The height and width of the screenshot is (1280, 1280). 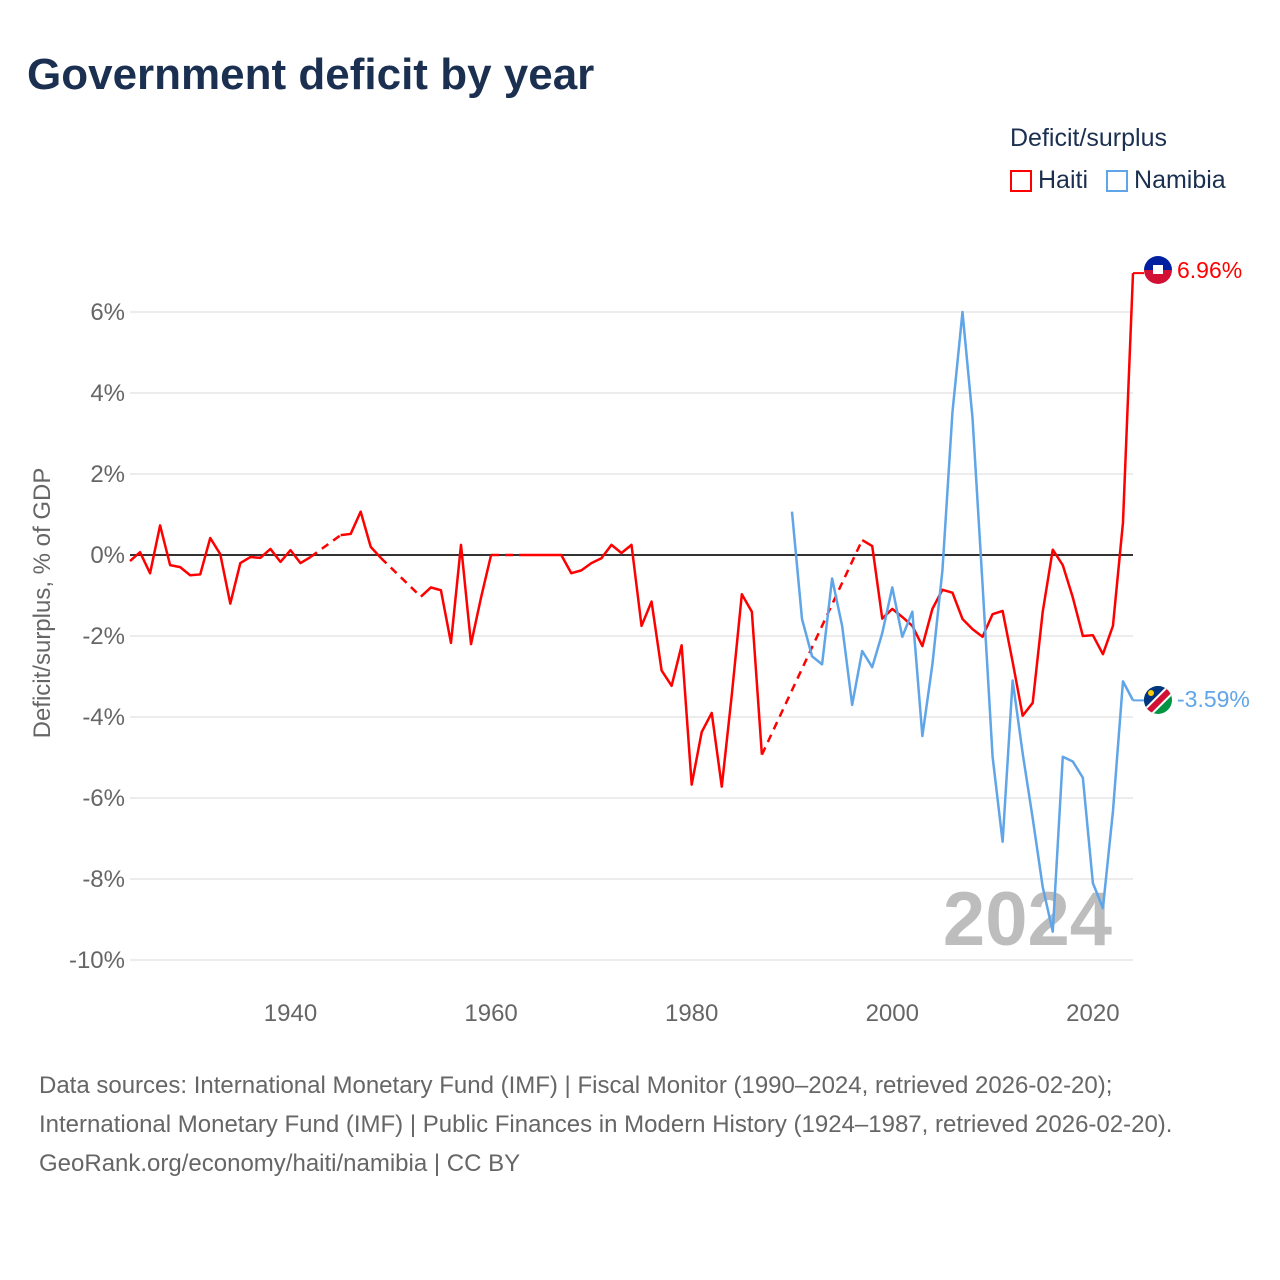 What do you see at coordinates (107, 555) in the screenshot?
I see `y-tick-label: 0%` at bounding box center [107, 555].